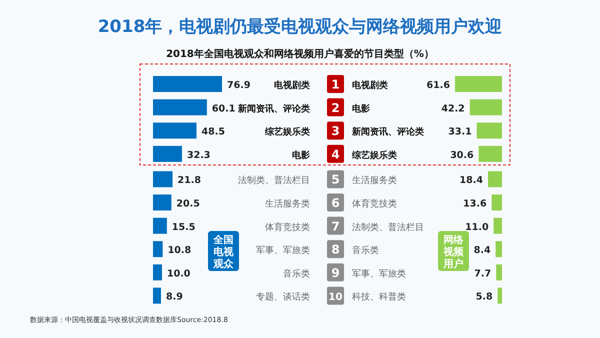 The width and height of the screenshot is (600, 338). Describe the element at coordinates (335, 179) in the screenshot. I see `text: 5` at that location.